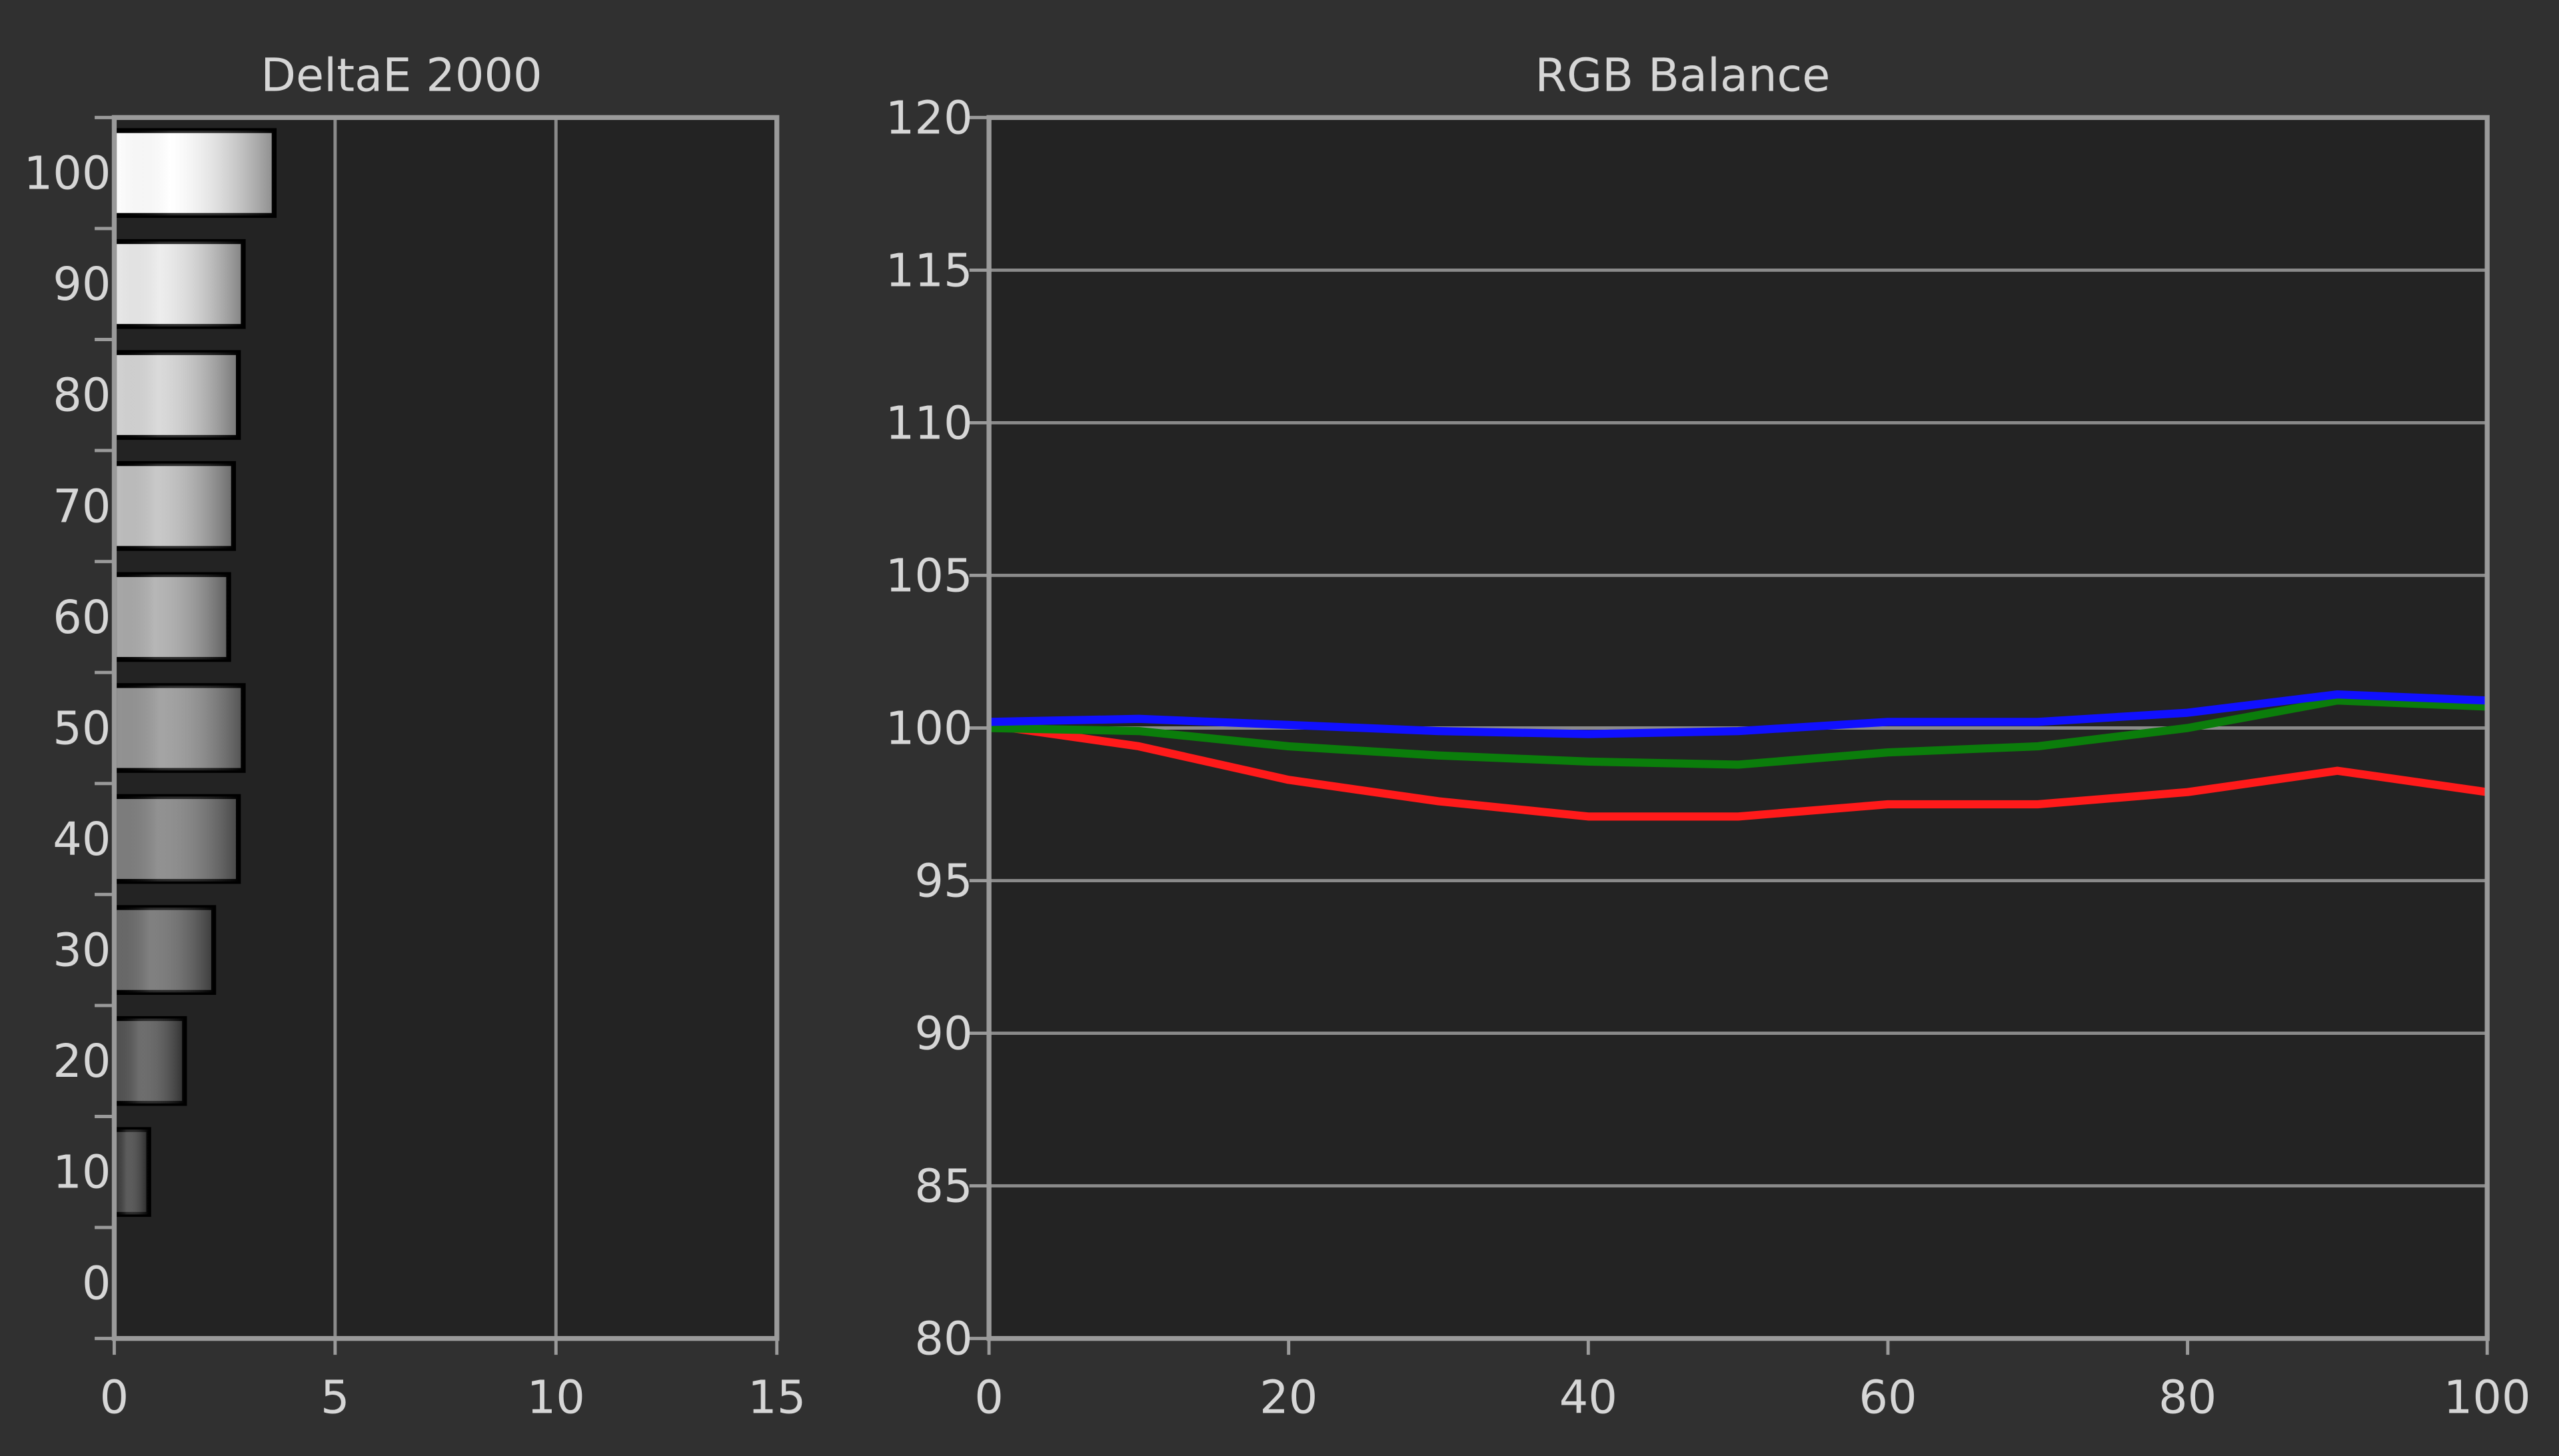  What do you see at coordinates (943, 881) in the screenshot?
I see `y-tick-label: 95` at bounding box center [943, 881].